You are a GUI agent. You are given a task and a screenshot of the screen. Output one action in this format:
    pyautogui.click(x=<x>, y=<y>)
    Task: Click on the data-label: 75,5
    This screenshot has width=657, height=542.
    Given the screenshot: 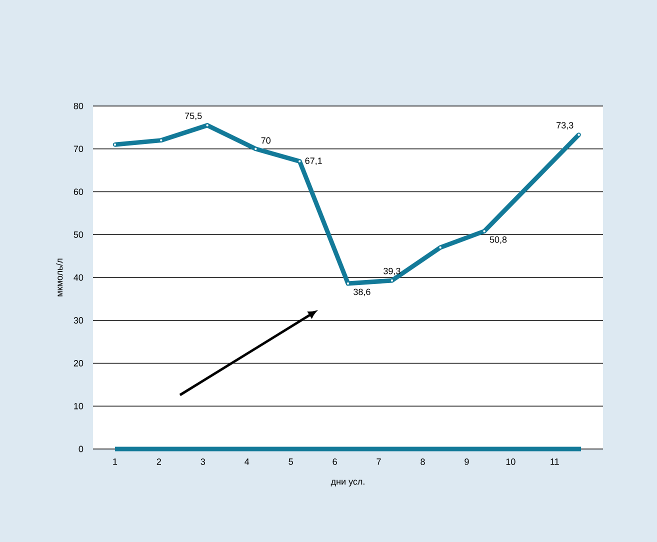 What is the action you would take?
    pyautogui.click(x=193, y=116)
    